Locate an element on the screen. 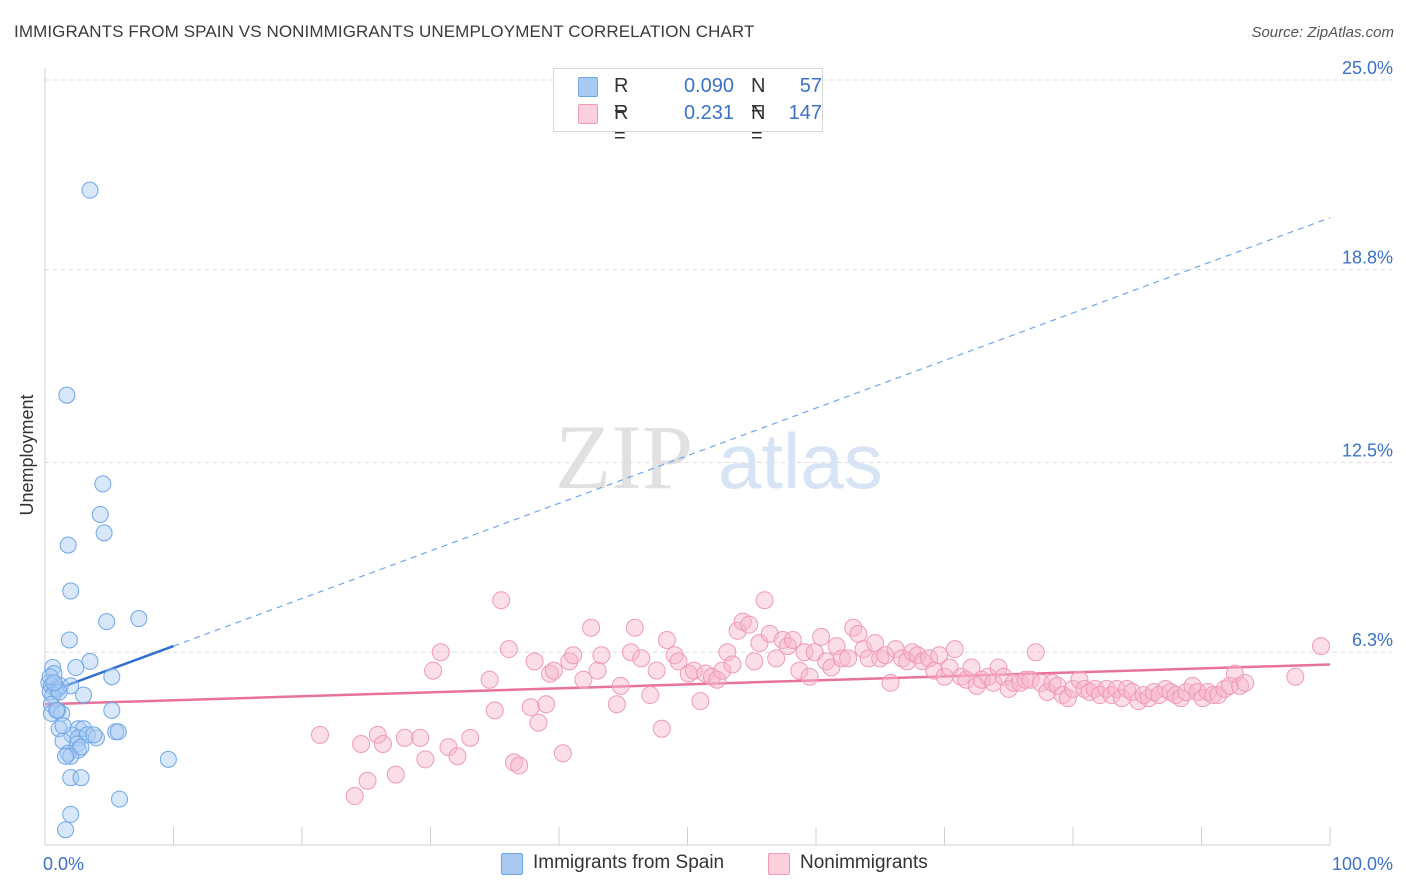 Image resolution: width=1406 pixels, height=892 pixels. legend-n-label: N = is located at coordinates (758, 124).